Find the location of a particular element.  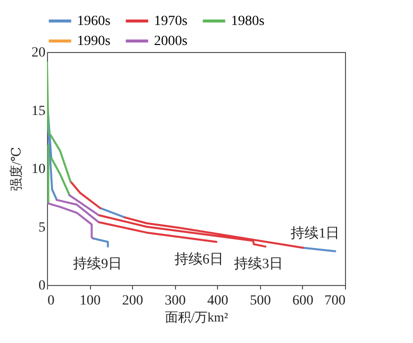

y-axis-title: 强度/℃ is located at coordinates (16, 169).